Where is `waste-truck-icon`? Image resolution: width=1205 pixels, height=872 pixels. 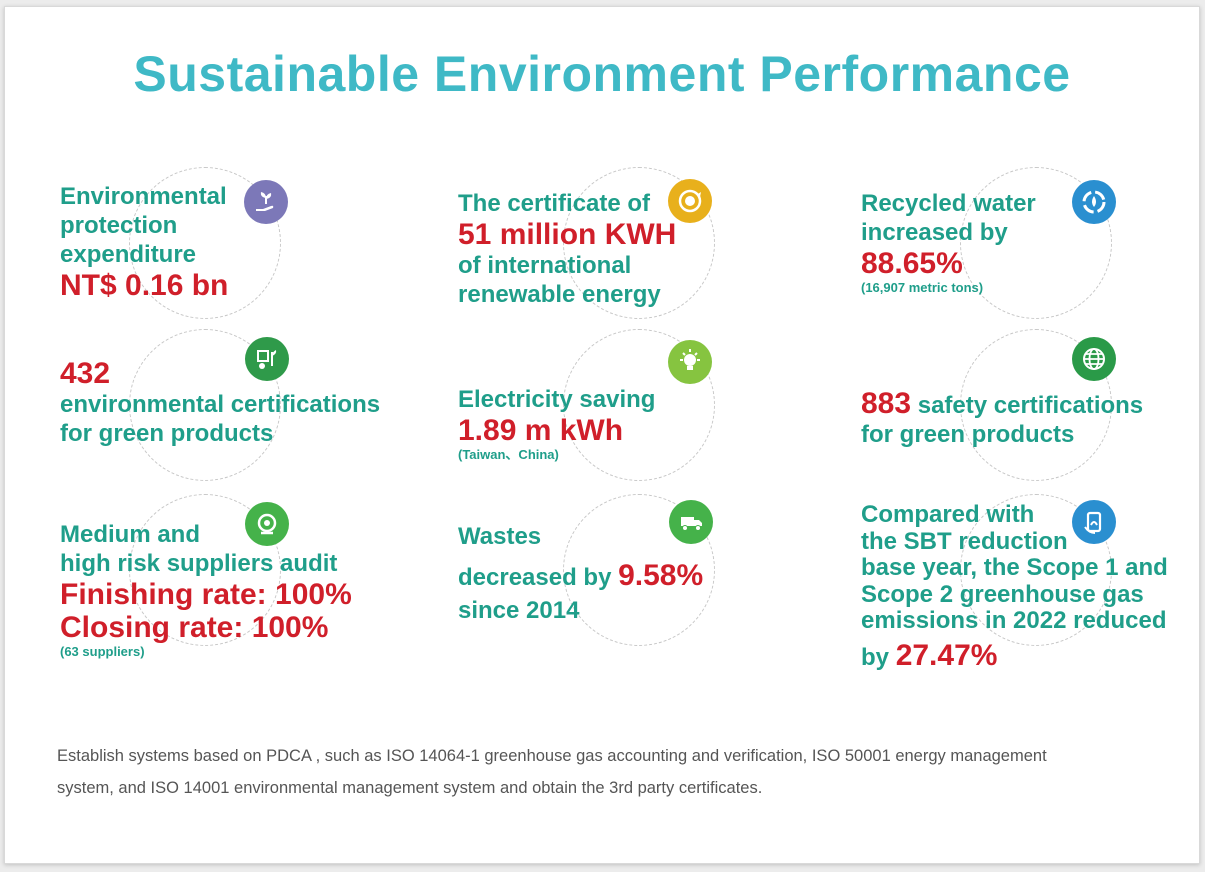 waste-truck-icon is located at coordinates (691, 522).